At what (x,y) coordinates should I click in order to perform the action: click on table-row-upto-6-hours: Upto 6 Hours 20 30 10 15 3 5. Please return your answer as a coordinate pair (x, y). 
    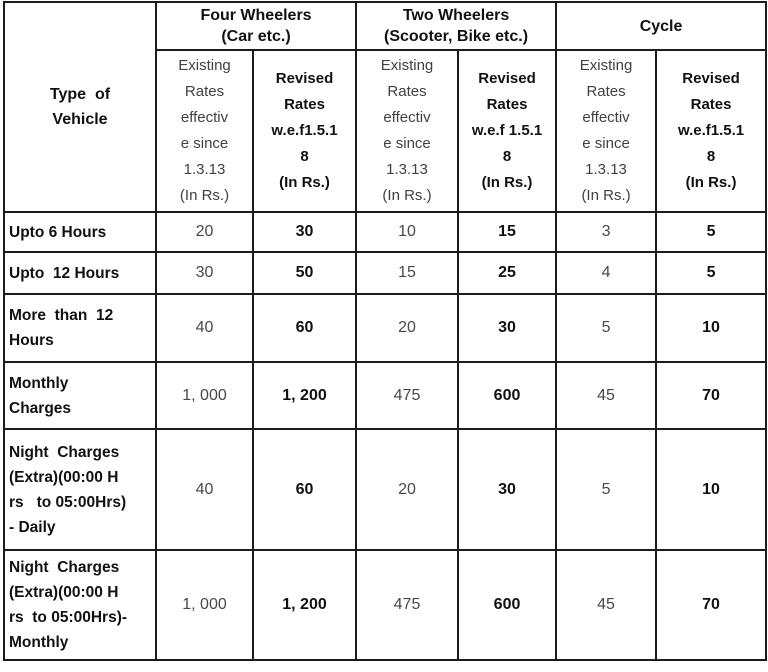
    Looking at the image, I should click on (385, 232).